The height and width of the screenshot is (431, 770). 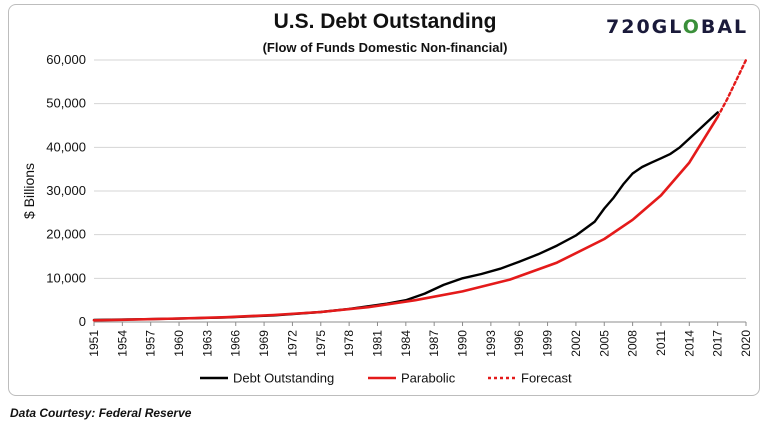 What do you see at coordinates (718, 343) in the screenshot?
I see `x-tick-label: 2017` at bounding box center [718, 343].